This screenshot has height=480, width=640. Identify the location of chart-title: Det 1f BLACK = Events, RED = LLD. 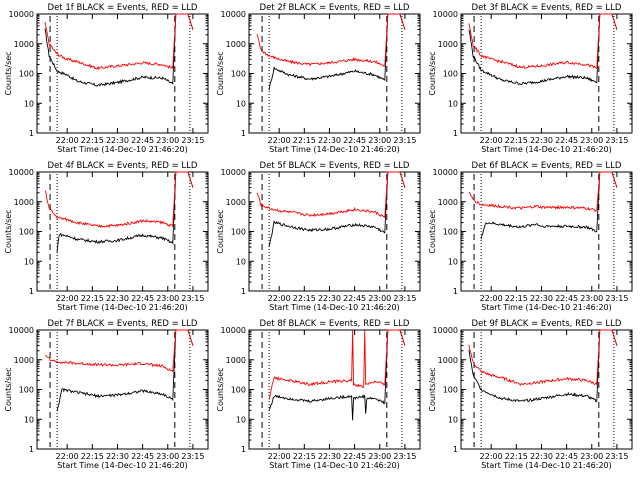
(123, 8).